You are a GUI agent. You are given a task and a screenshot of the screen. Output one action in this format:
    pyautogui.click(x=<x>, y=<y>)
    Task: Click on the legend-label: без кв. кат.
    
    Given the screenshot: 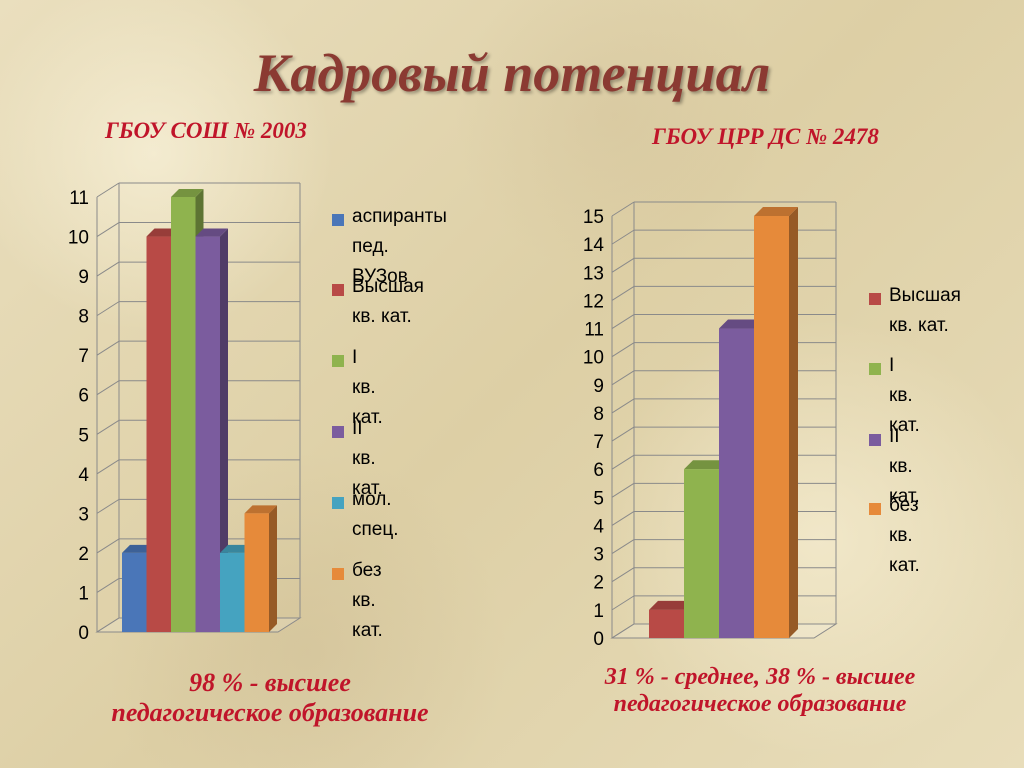 What is the action you would take?
    pyautogui.click(x=904, y=536)
    